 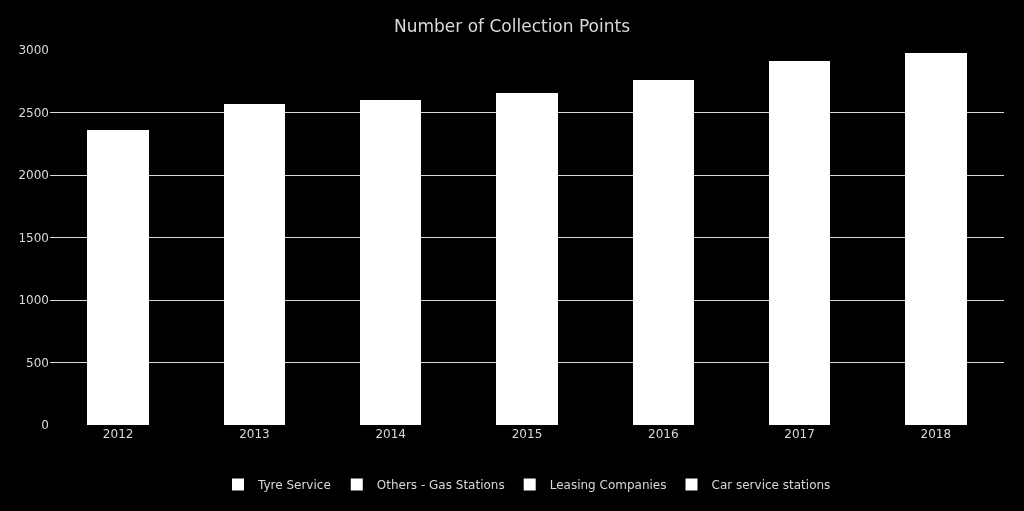 I want to click on x-tick-label: 2018, so click(x=936, y=434).